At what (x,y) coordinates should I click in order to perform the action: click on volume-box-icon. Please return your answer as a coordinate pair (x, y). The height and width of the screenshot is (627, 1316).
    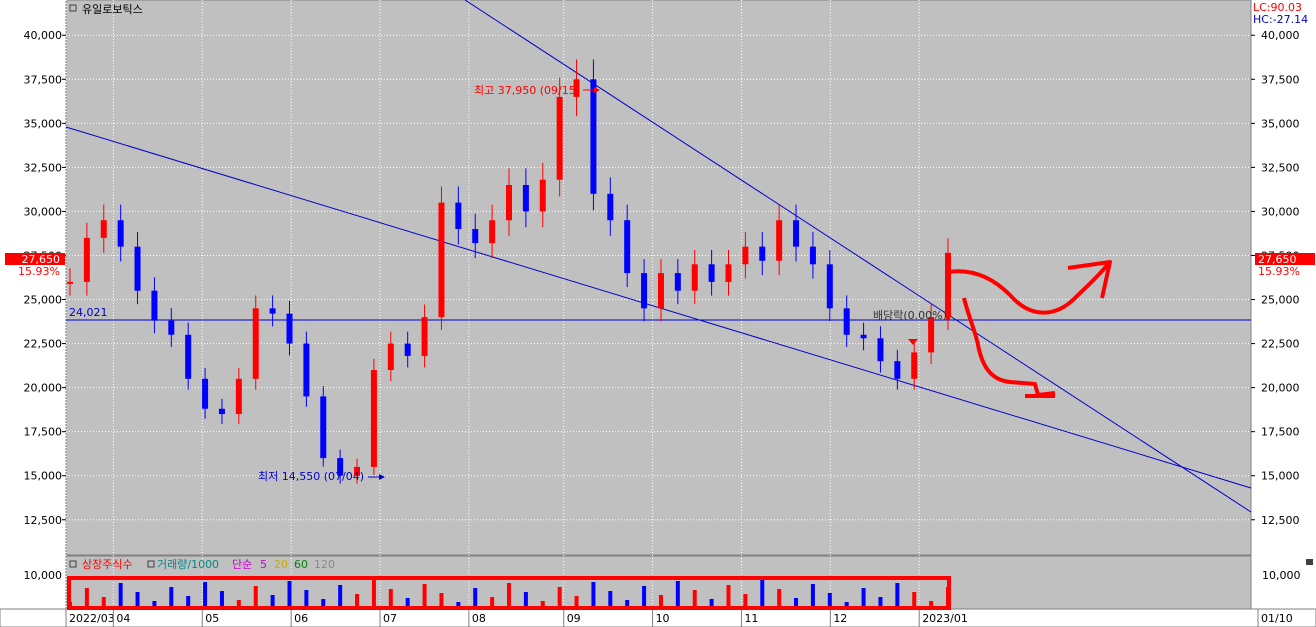
    Looking at the image, I should click on (73, 564).